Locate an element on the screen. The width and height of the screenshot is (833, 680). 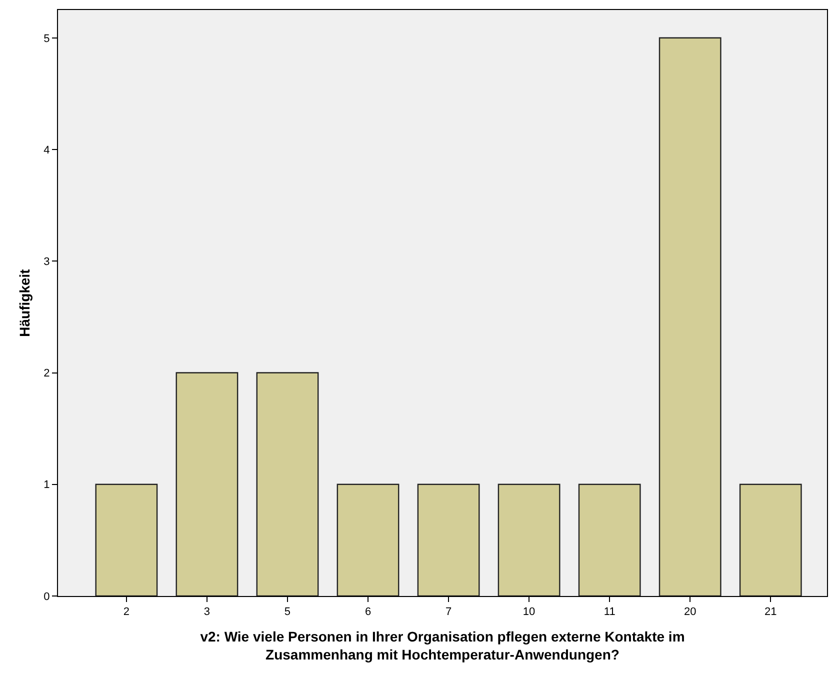
y-tick-label: 4 is located at coordinates (47, 150).